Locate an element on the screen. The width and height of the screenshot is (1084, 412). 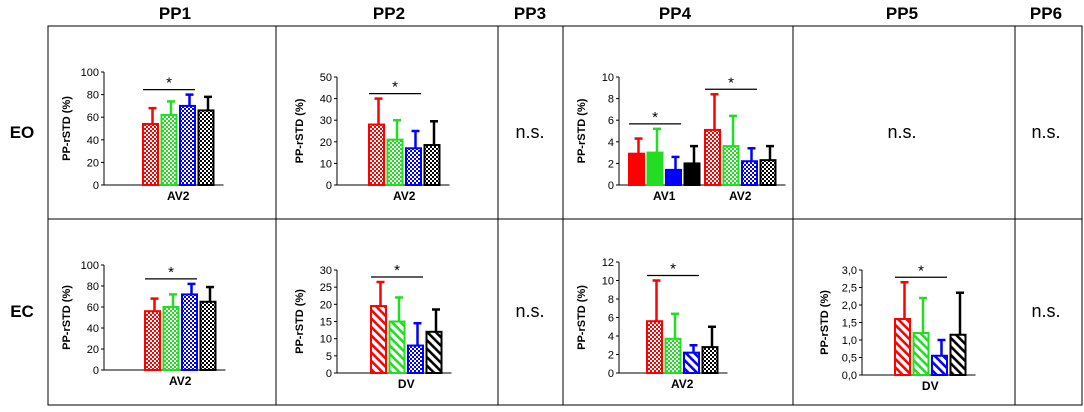
y-tick-label: 1,0 is located at coordinates (849, 341).